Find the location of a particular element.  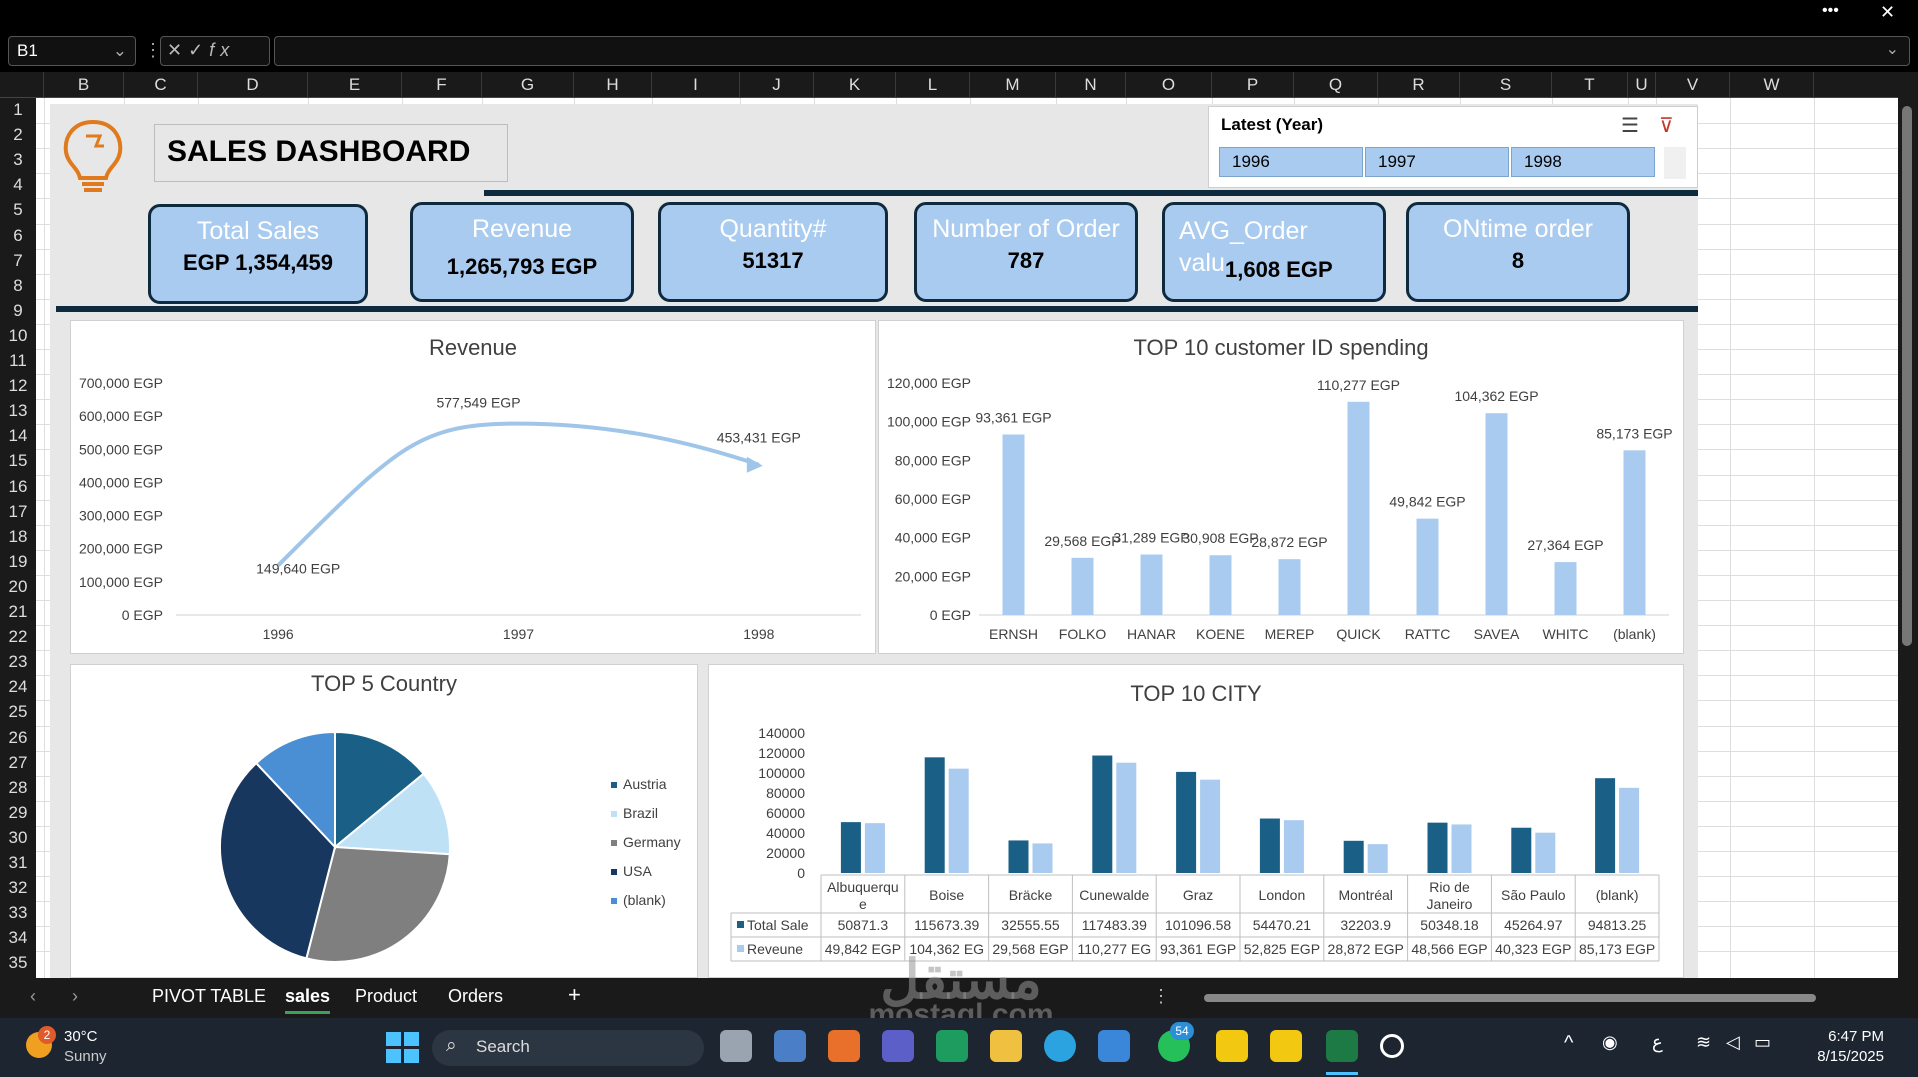

column-header-v: V is located at coordinates (1693, 85).